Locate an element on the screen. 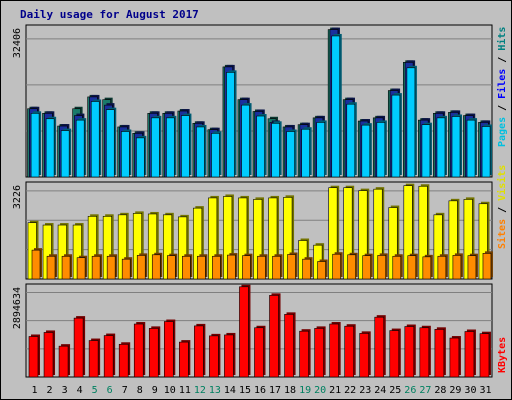  x-tick-label-day-25: 25 is located at coordinates (395, 390).